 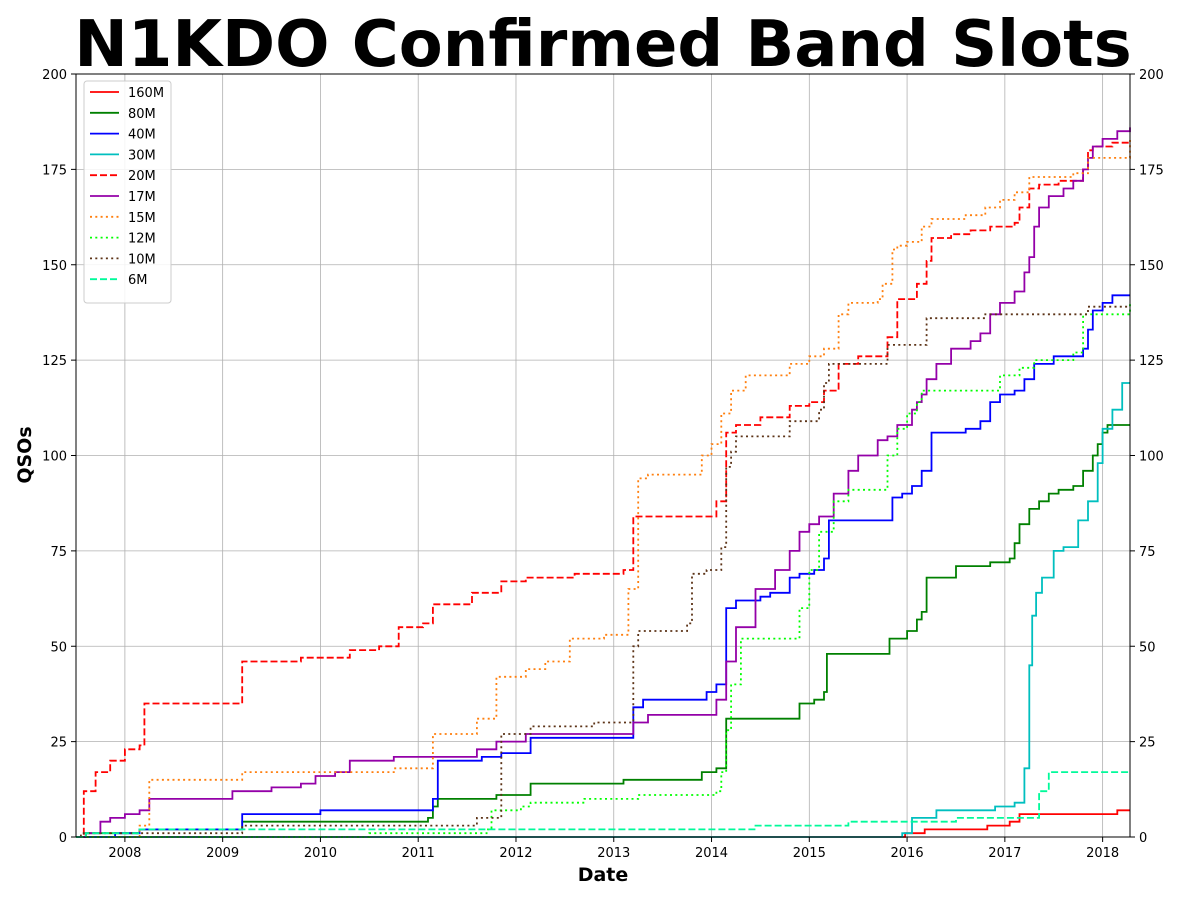 What do you see at coordinates (222, 853) in the screenshot?
I see `x-tick-label: 2009` at bounding box center [222, 853].